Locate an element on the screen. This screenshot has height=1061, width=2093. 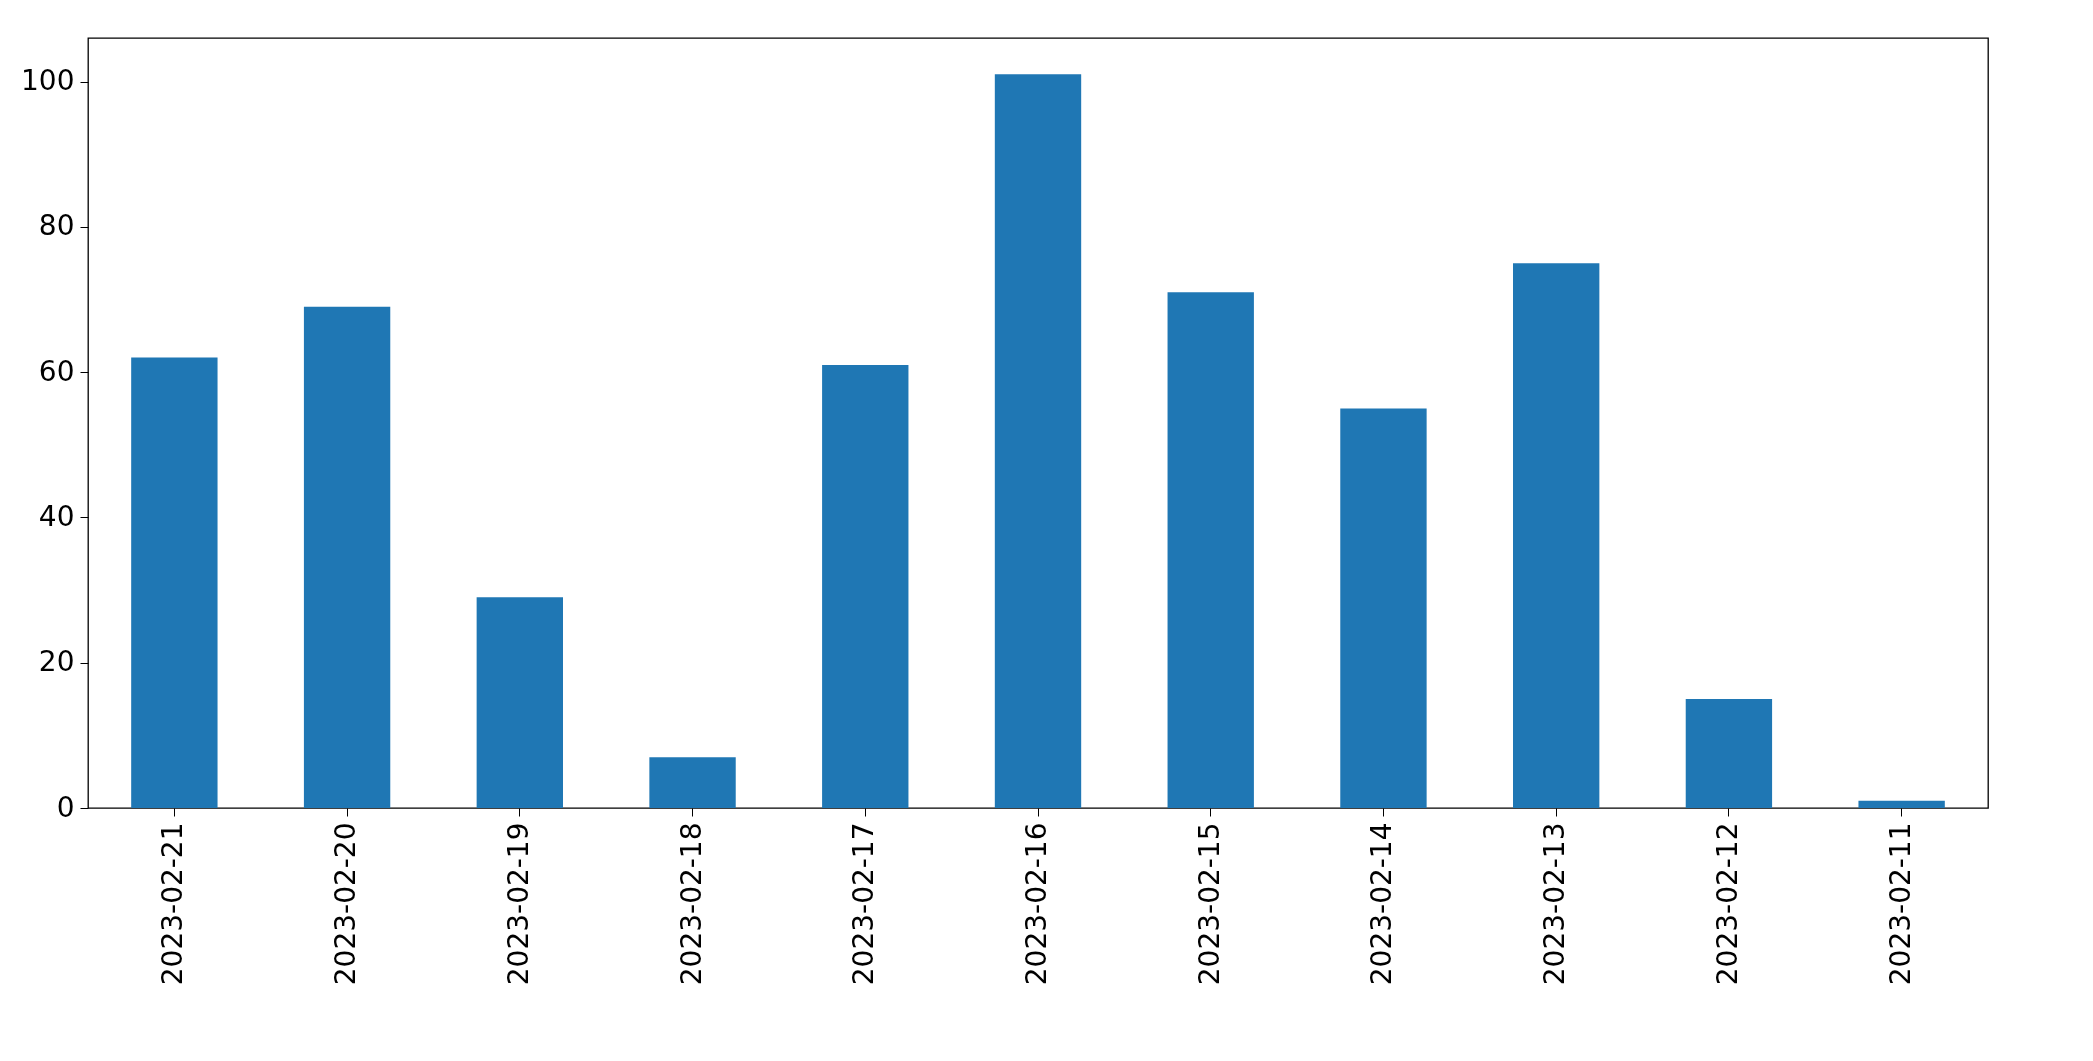
y-tick-label: 100 is located at coordinates (48, 81).